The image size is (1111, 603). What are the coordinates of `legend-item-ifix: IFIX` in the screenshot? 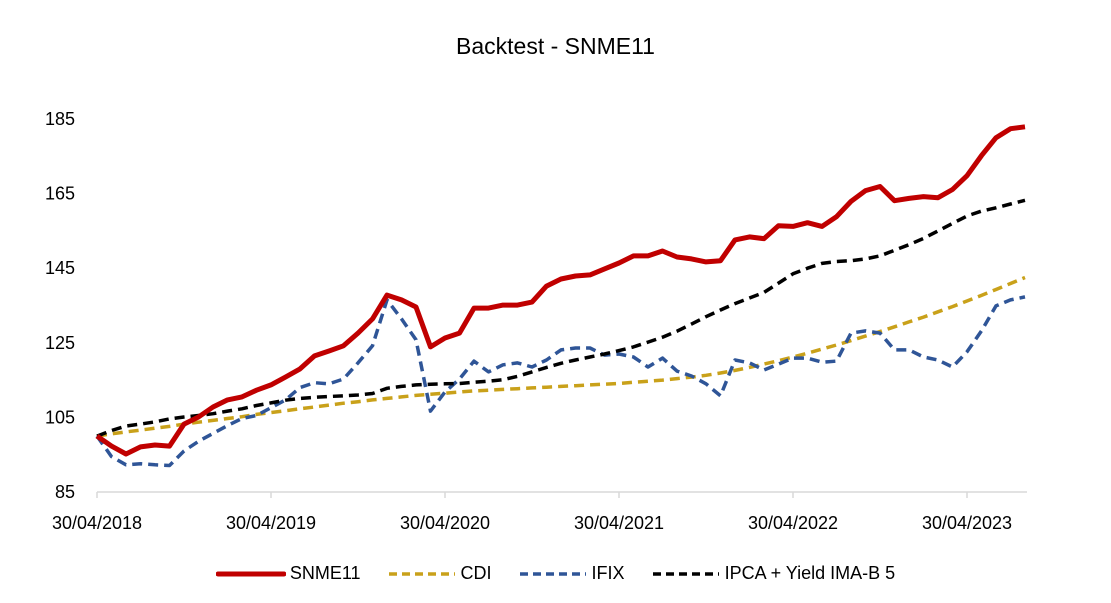 It's located at (571, 573).